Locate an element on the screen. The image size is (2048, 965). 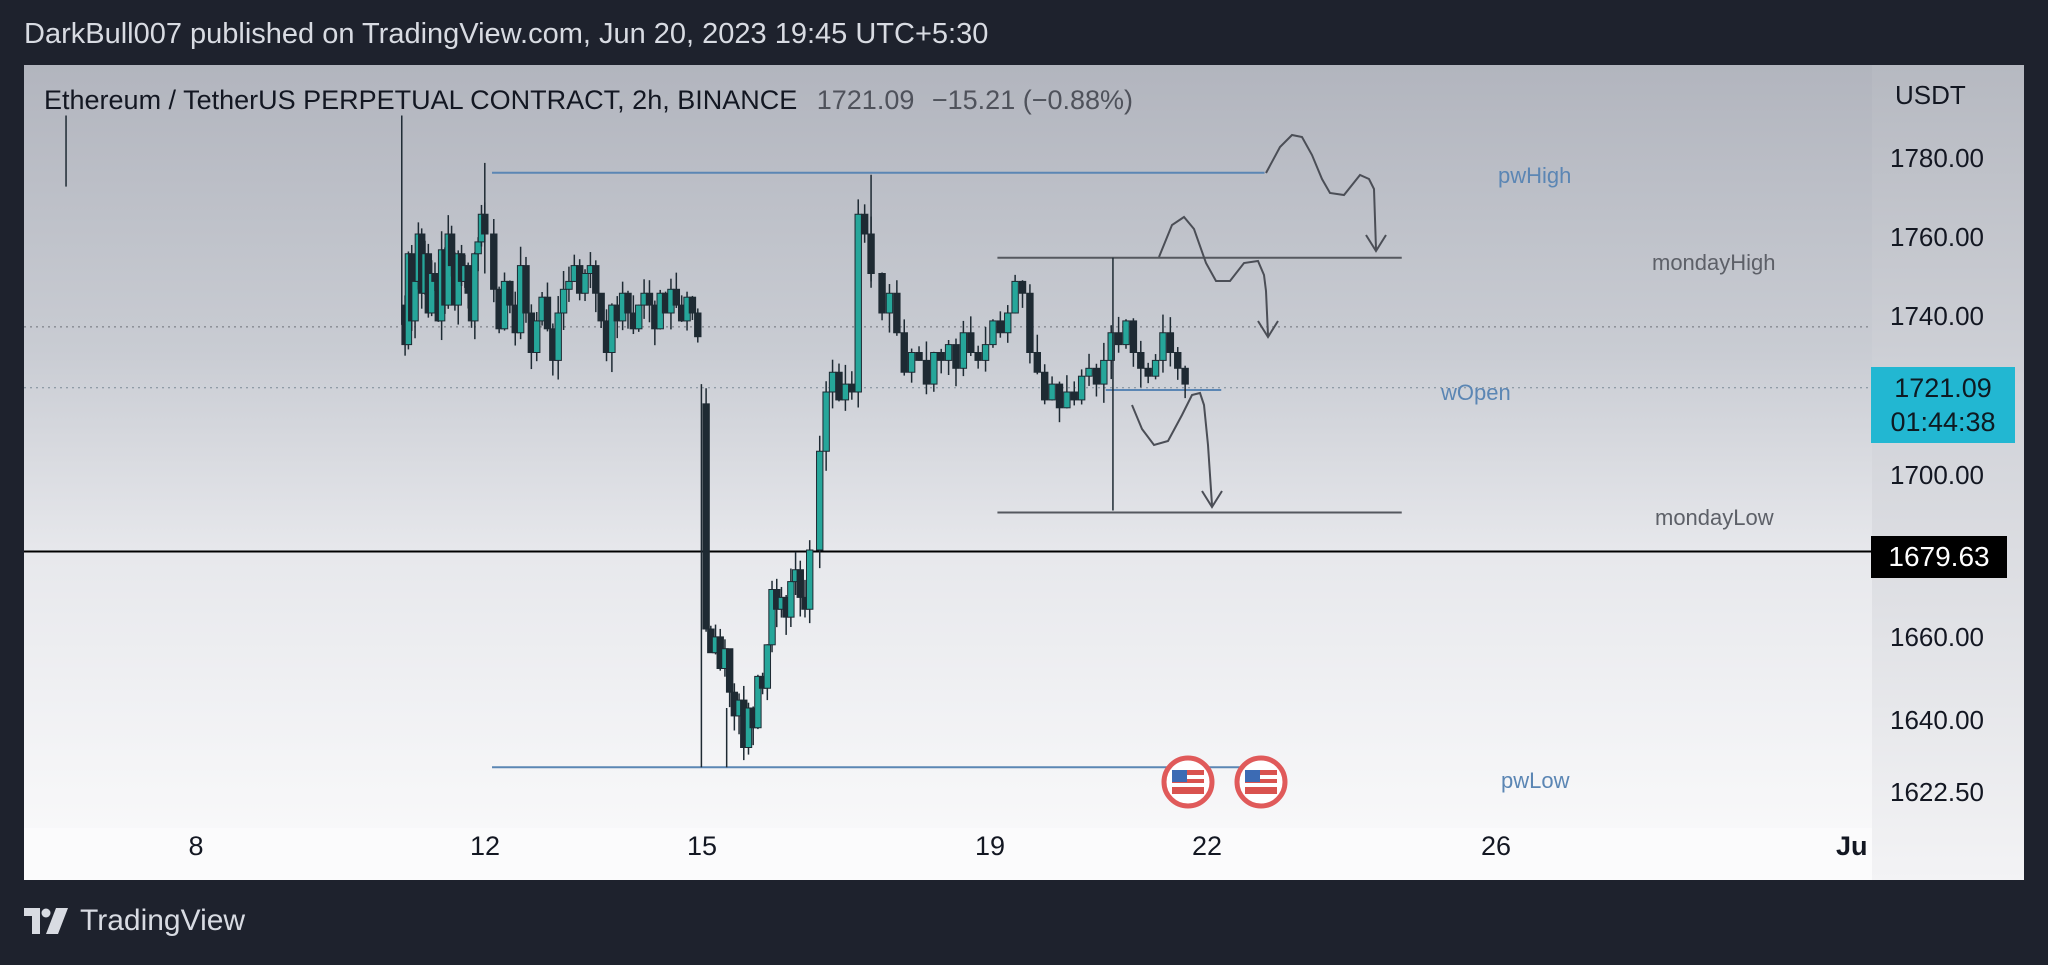
current-price-tag: 1721.09 01:44:38 is located at coordinates (1943, 405).